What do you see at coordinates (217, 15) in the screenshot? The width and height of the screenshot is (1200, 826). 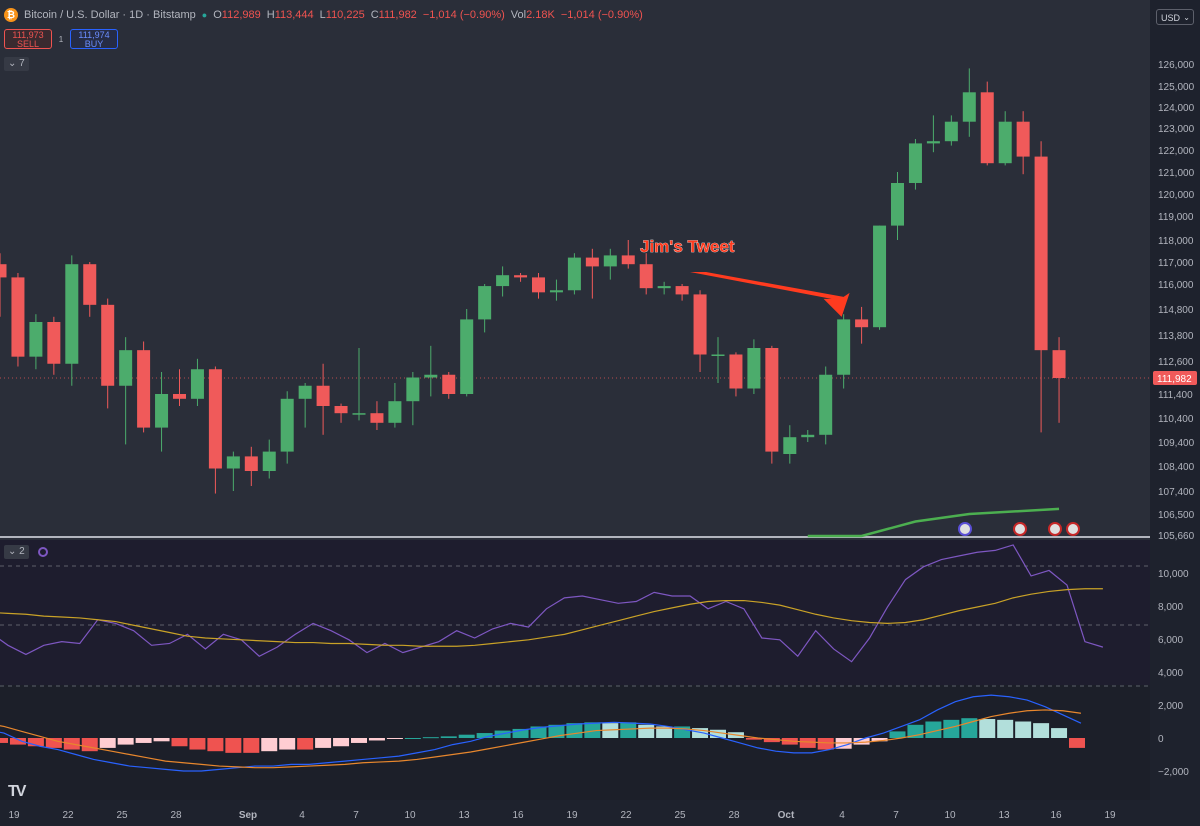 I see `open-label: O` at bounding box center [217, 15].